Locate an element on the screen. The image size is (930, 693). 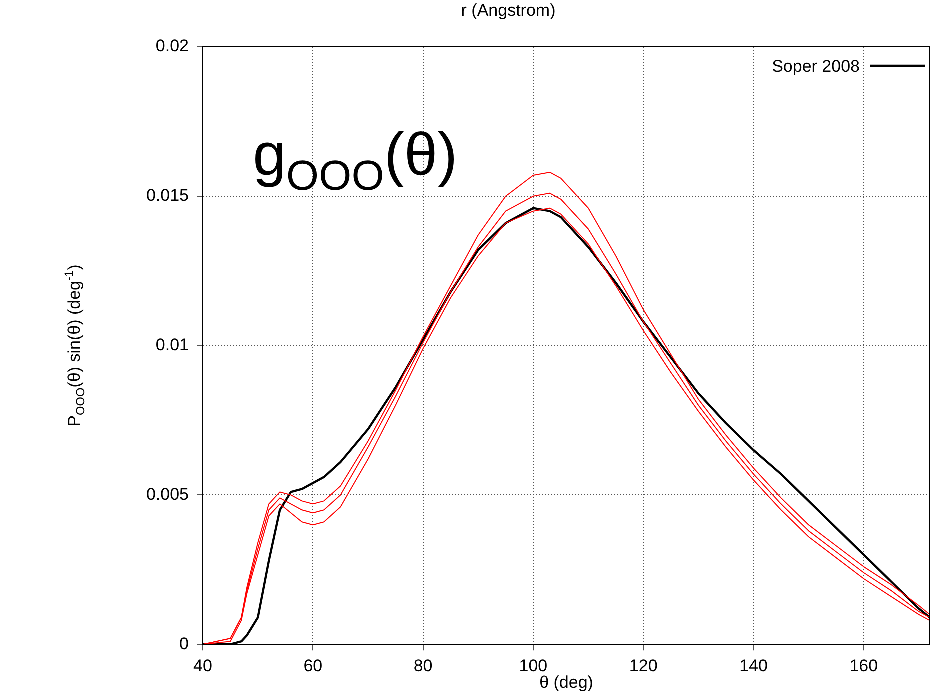
x-tick-label: 120 is located at coordinates (643, 666).